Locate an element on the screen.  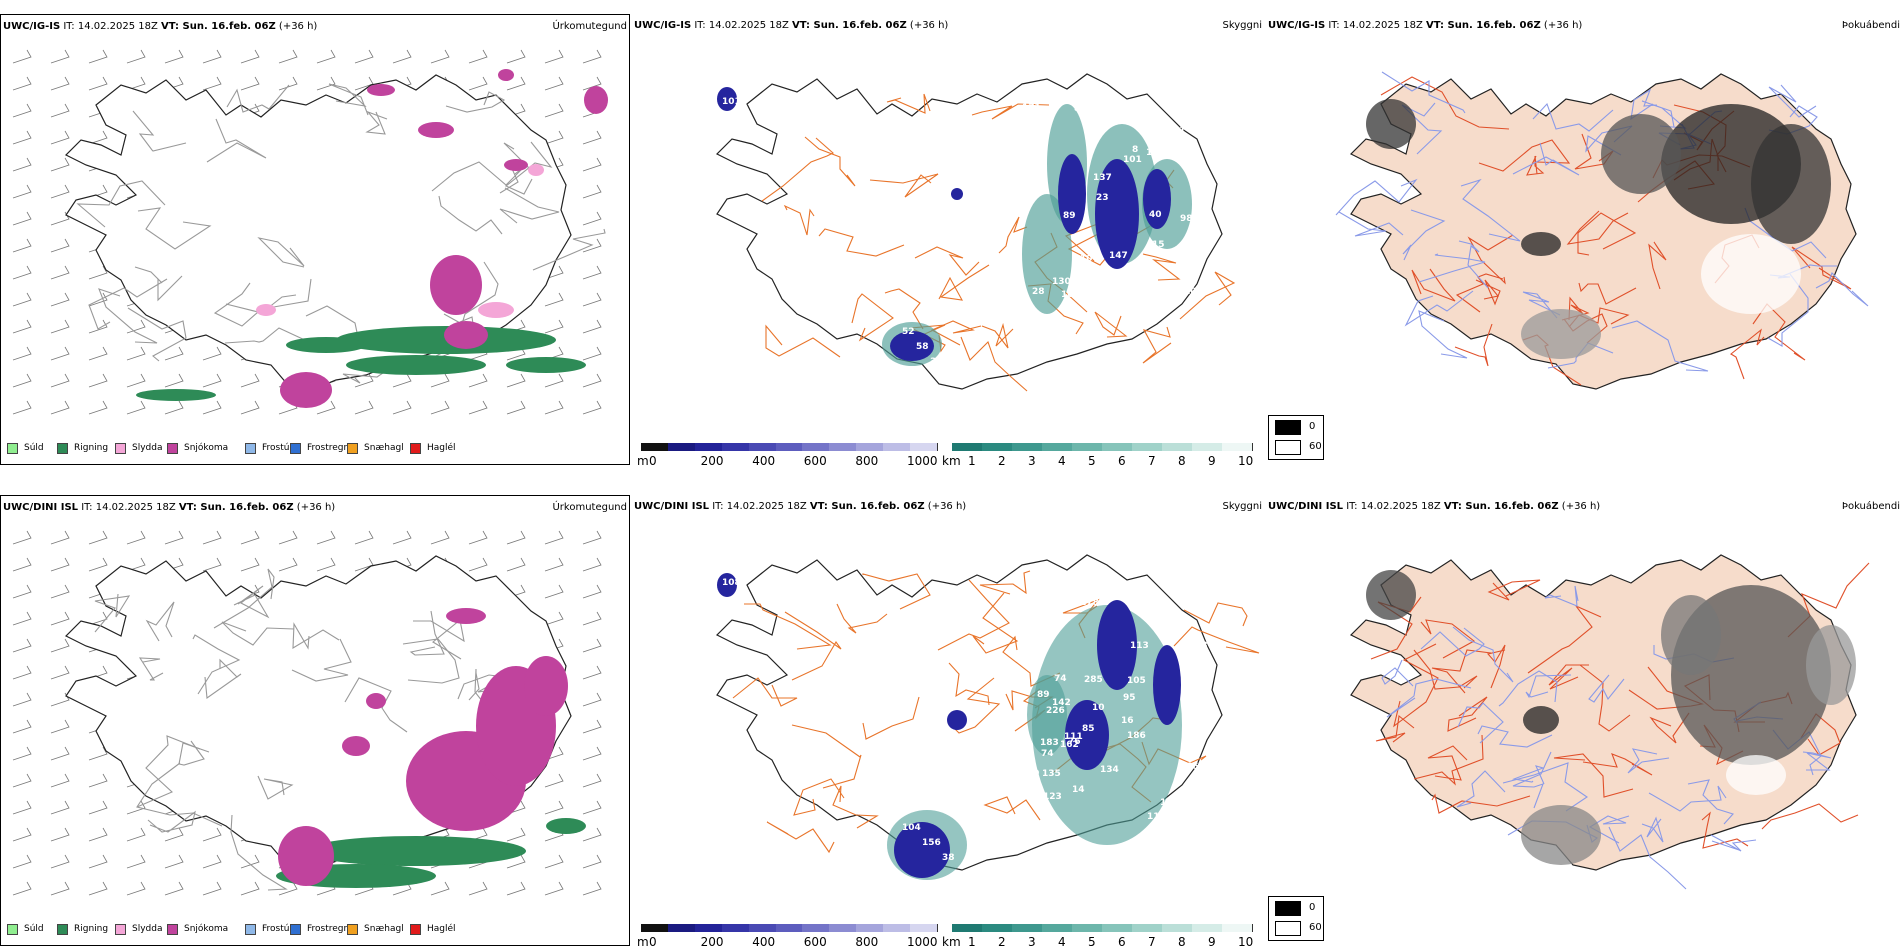
fog-legend: 0 60 is located at coordinates (1296, 437).